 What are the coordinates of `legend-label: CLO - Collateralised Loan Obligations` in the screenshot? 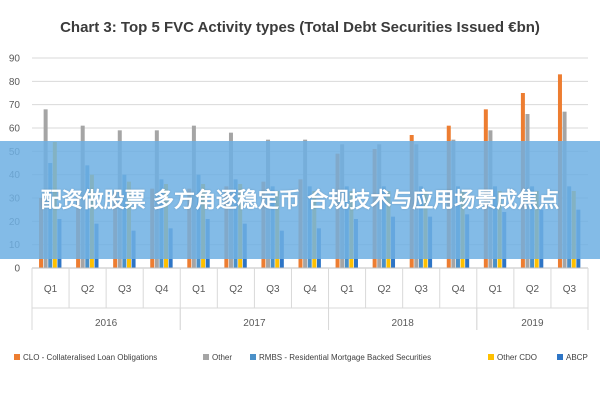 It's located at (90, 357).